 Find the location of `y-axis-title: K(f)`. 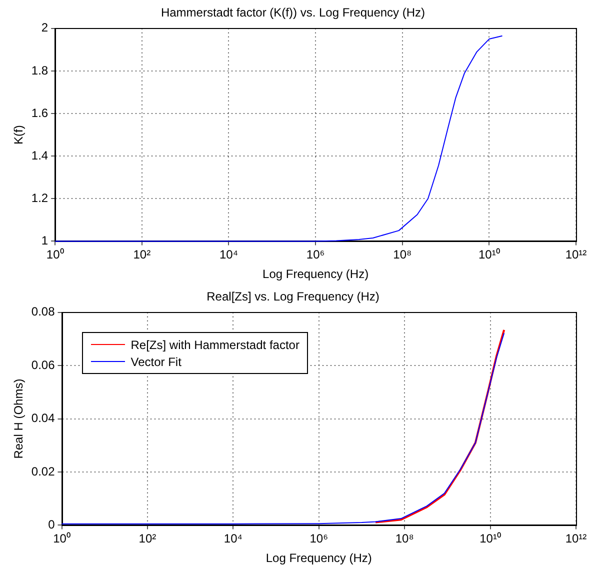

y-axis-title: K(f) is located at coordinates (19, 134).